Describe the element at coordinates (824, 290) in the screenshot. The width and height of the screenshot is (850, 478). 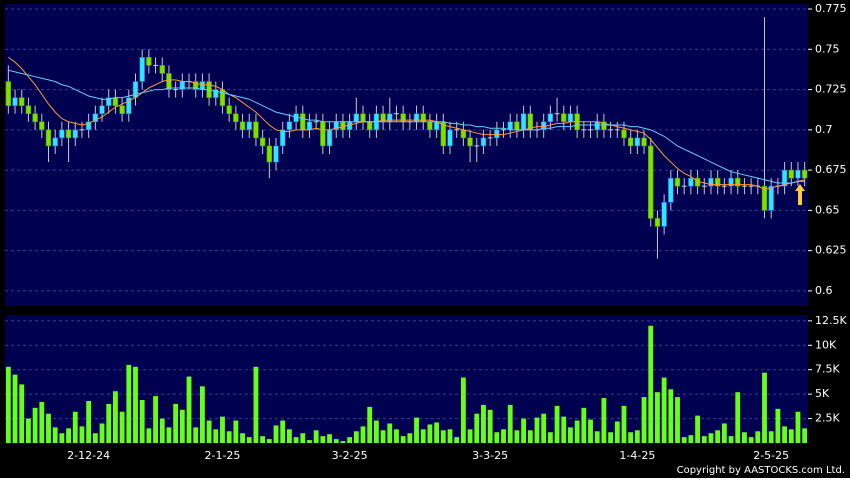
I see `y-tick-label: 0.6` at that location.